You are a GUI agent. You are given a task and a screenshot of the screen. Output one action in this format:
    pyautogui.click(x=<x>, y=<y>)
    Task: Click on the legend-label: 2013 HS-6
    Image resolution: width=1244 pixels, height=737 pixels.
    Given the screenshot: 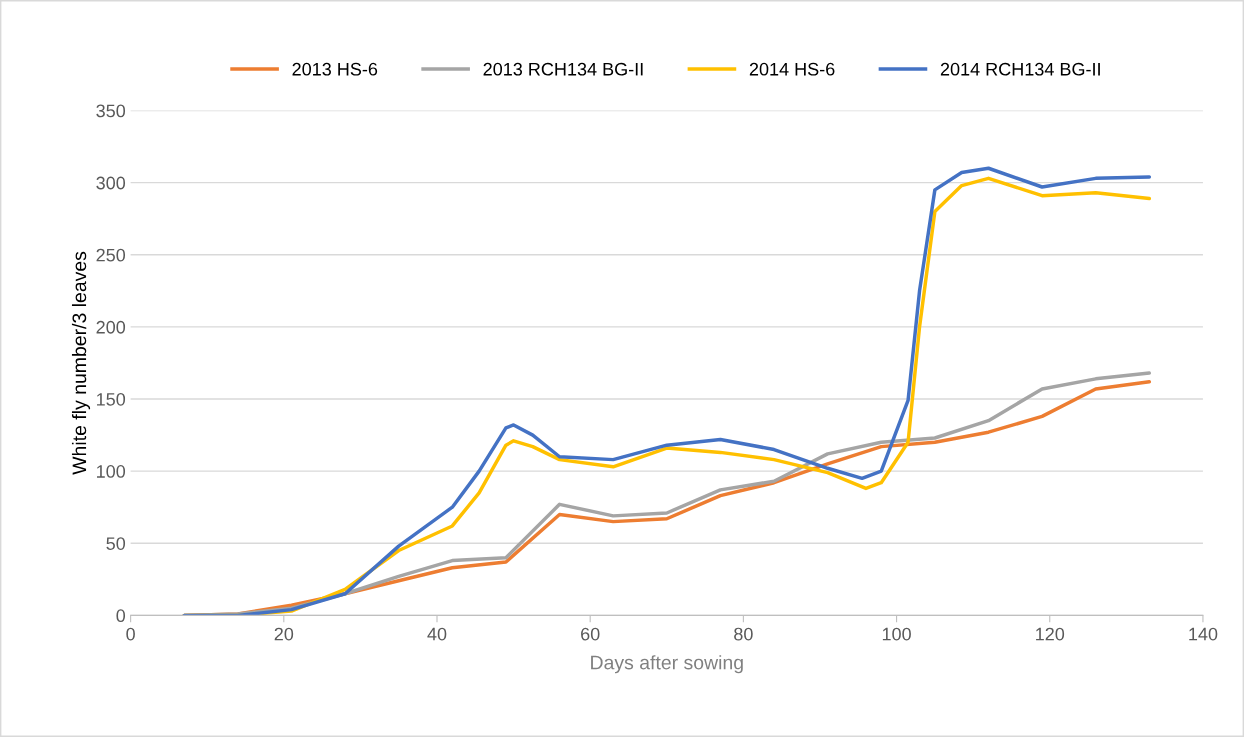 What is the action you would take?
    pyautogui.click(x=335, y=69)
    